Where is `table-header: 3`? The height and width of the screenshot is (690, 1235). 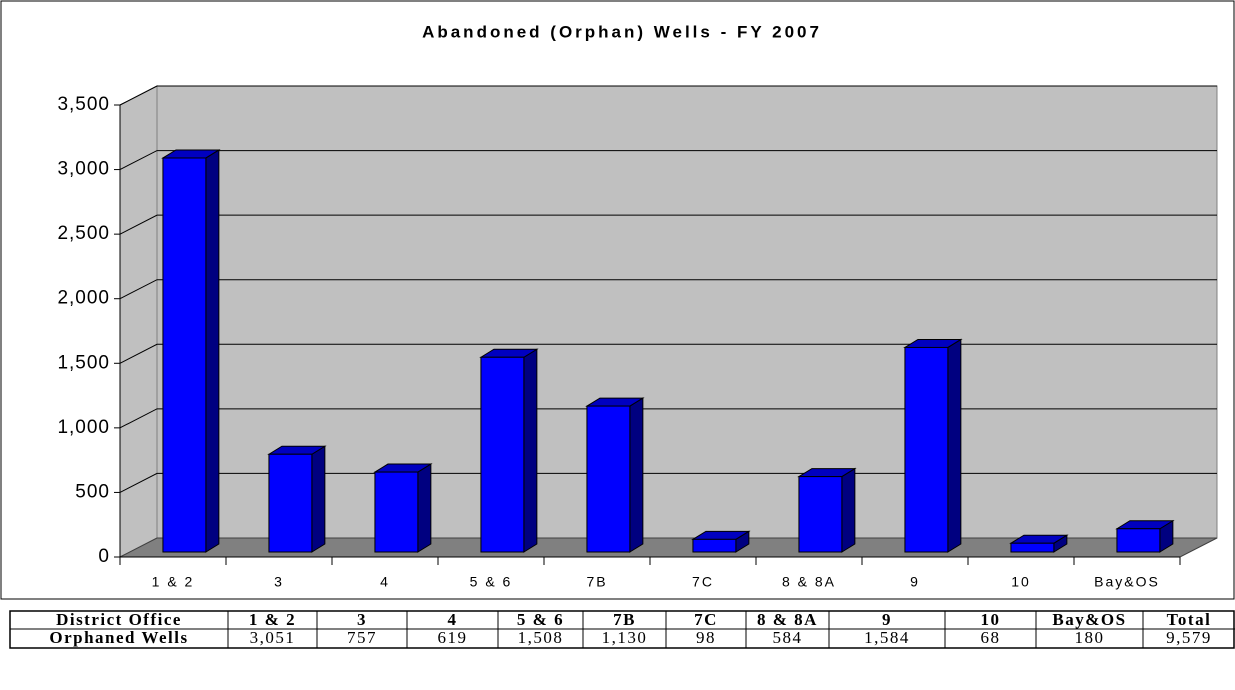 table-header: 3 is located at coordinates (362, 619).